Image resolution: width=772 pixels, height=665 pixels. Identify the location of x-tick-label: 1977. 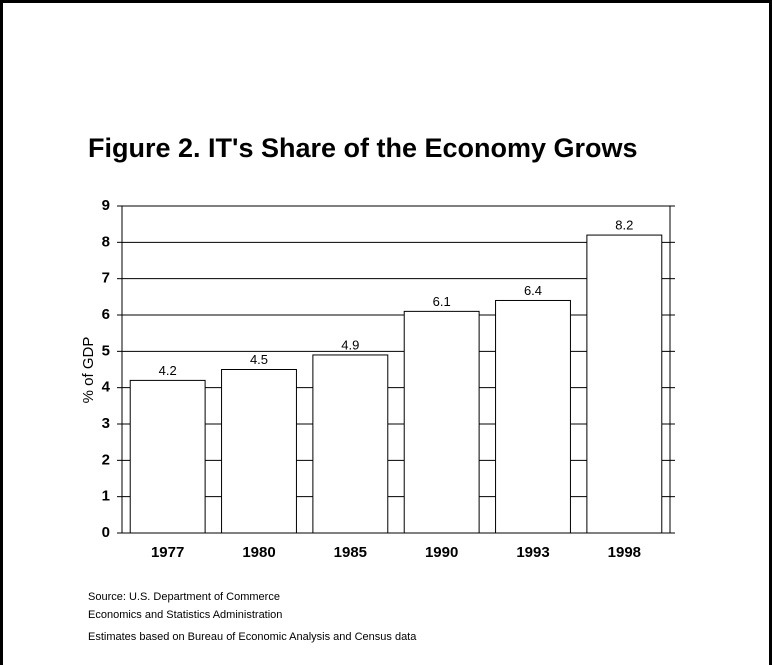
(167, 552).